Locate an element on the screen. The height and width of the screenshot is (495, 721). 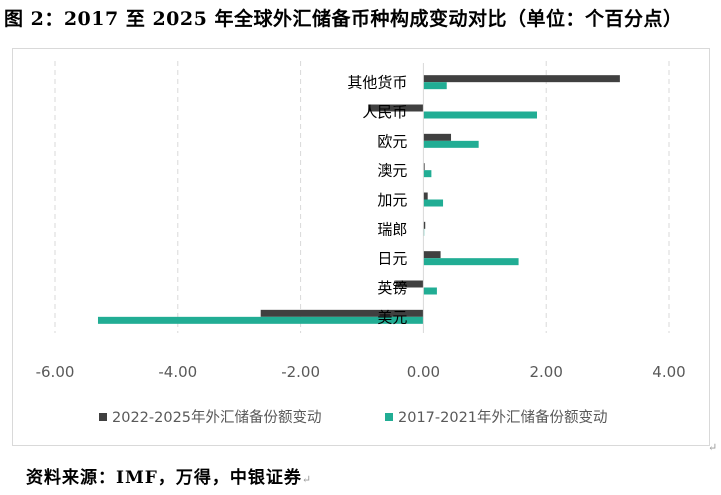
source-text: 资料来源：IMF，万得，中银证券 is located at coordinates (164, 478).